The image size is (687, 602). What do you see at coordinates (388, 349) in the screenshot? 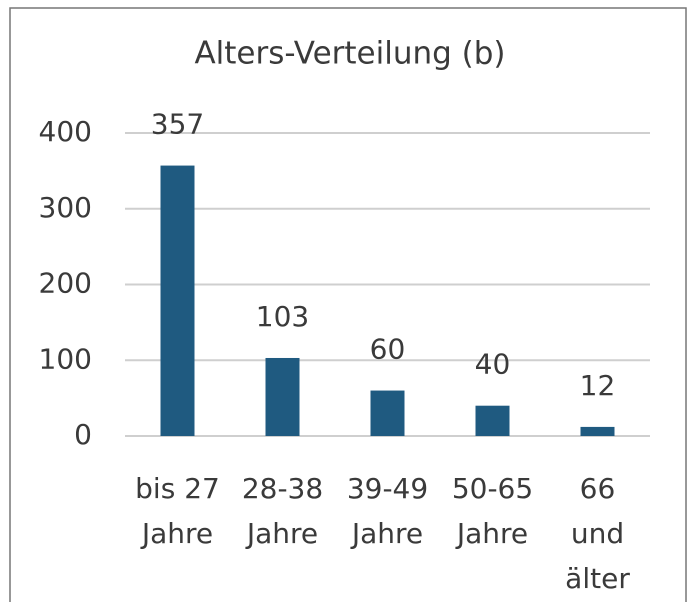
I see `value-label: 60` at bounding box center [388, 349].